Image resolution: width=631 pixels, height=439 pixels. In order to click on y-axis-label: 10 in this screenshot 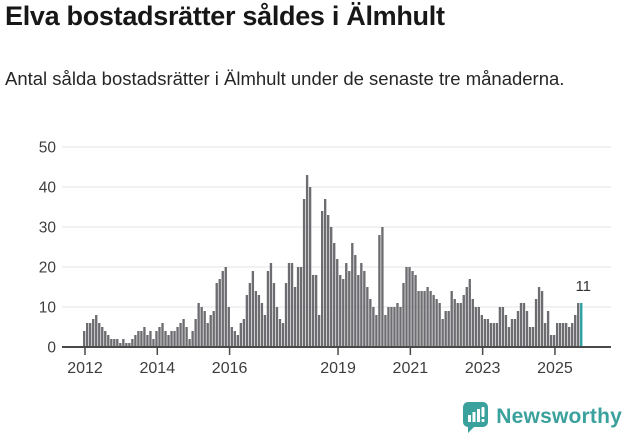, I will do `click(48, 308)`.